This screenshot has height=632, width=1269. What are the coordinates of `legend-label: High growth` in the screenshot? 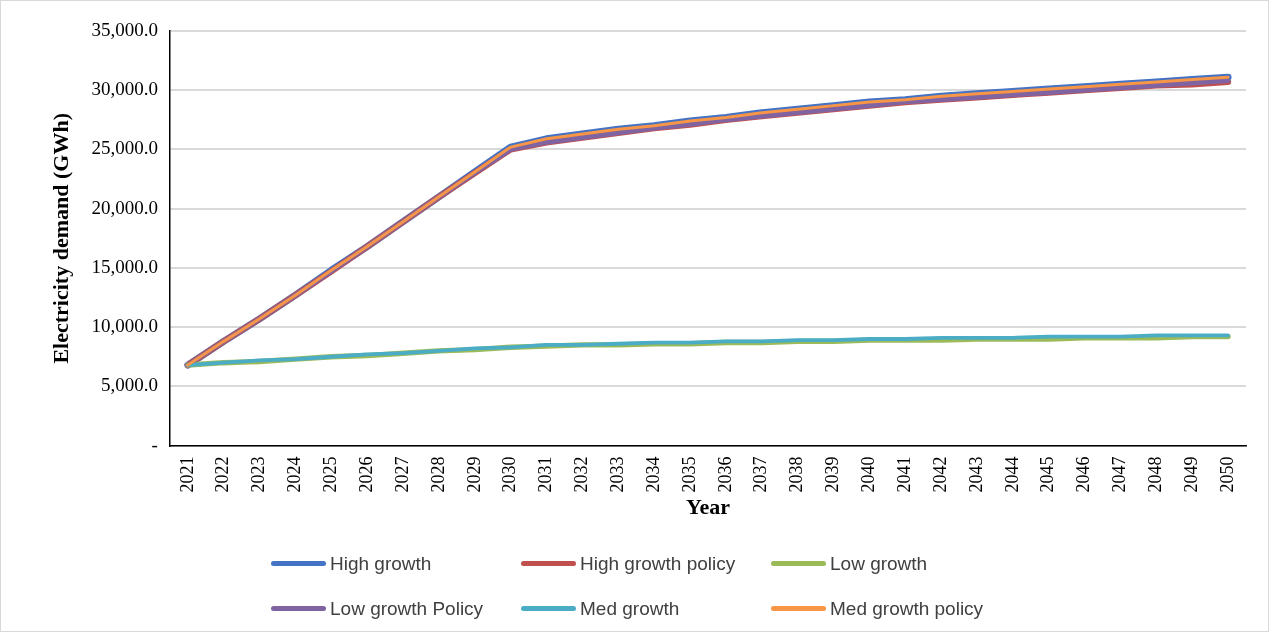 It's located at (381, 563).